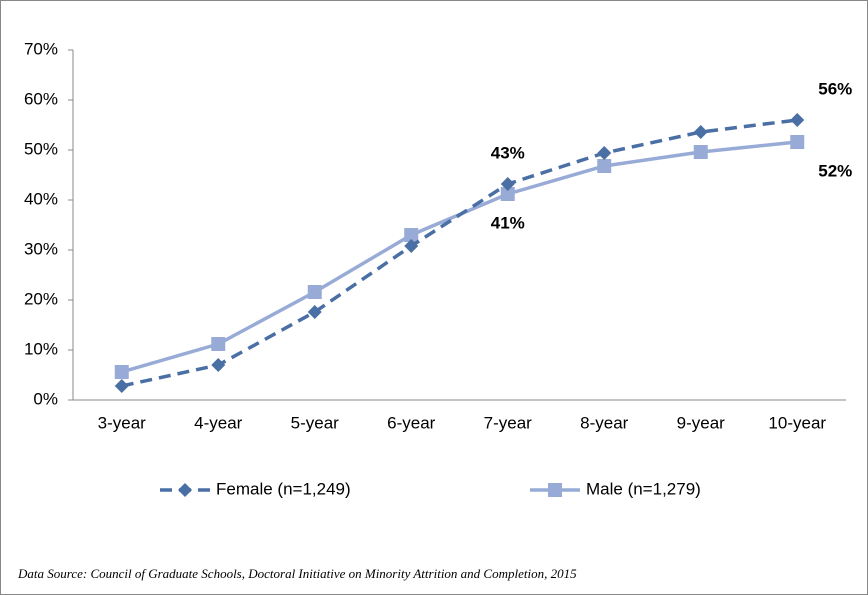 The image size is (868, 595). I want to click on x-tick-label: 7-year, so click(508, 422).